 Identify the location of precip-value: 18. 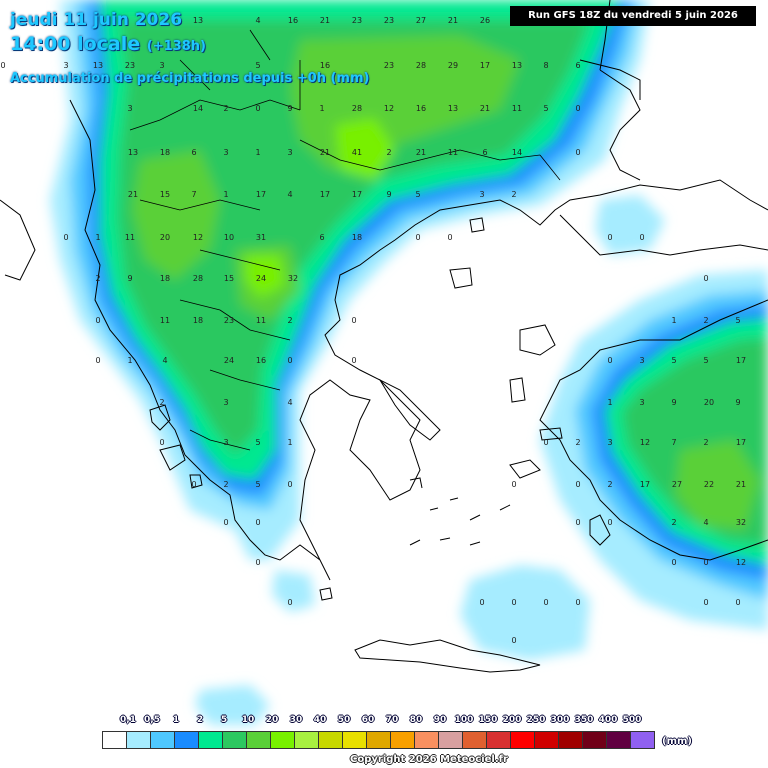
(198, 320).